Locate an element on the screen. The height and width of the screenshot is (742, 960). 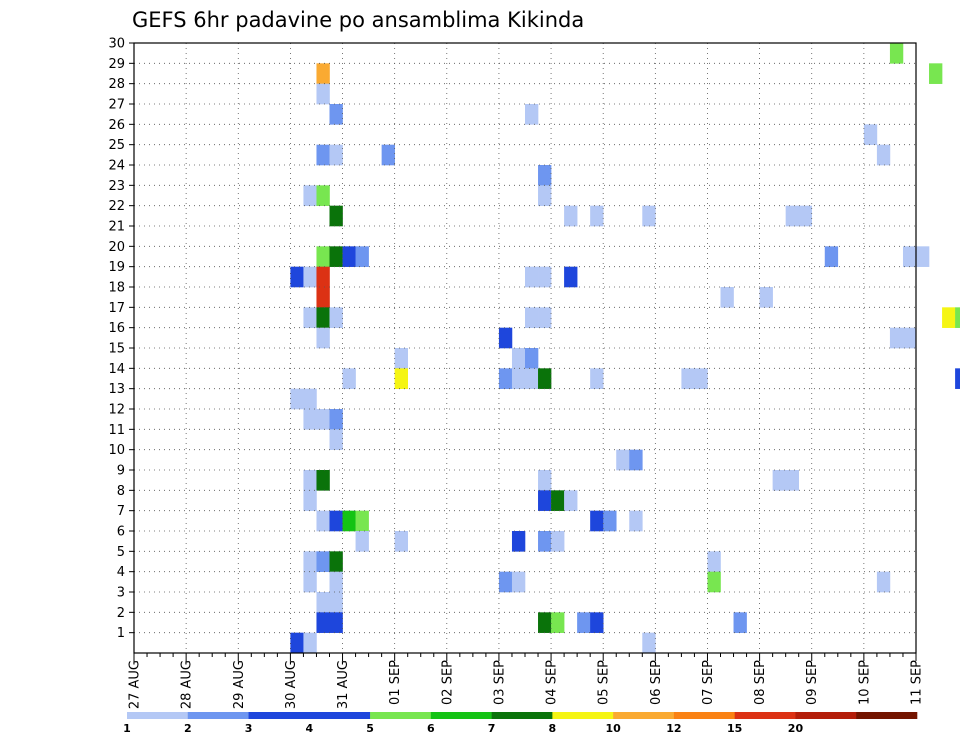
y-tick-label: 21 is located at coordinates (116, 227).